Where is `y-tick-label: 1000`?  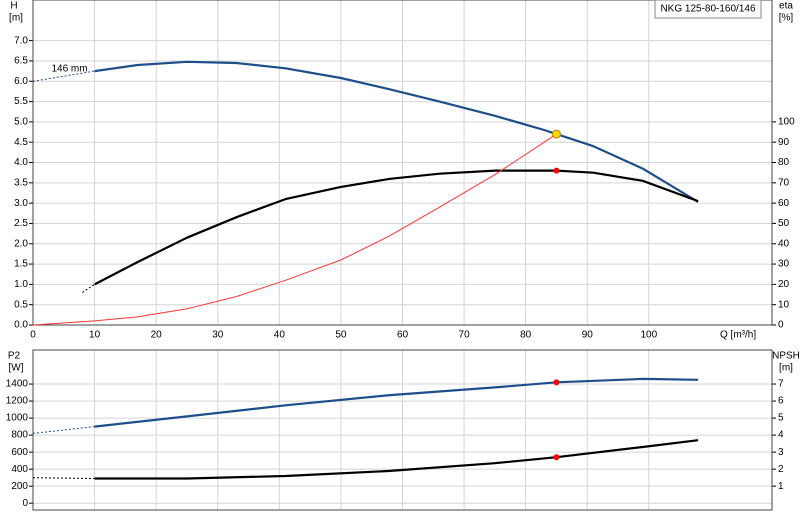
y-tick-label: 1000 is located at coordinates (17, 418).